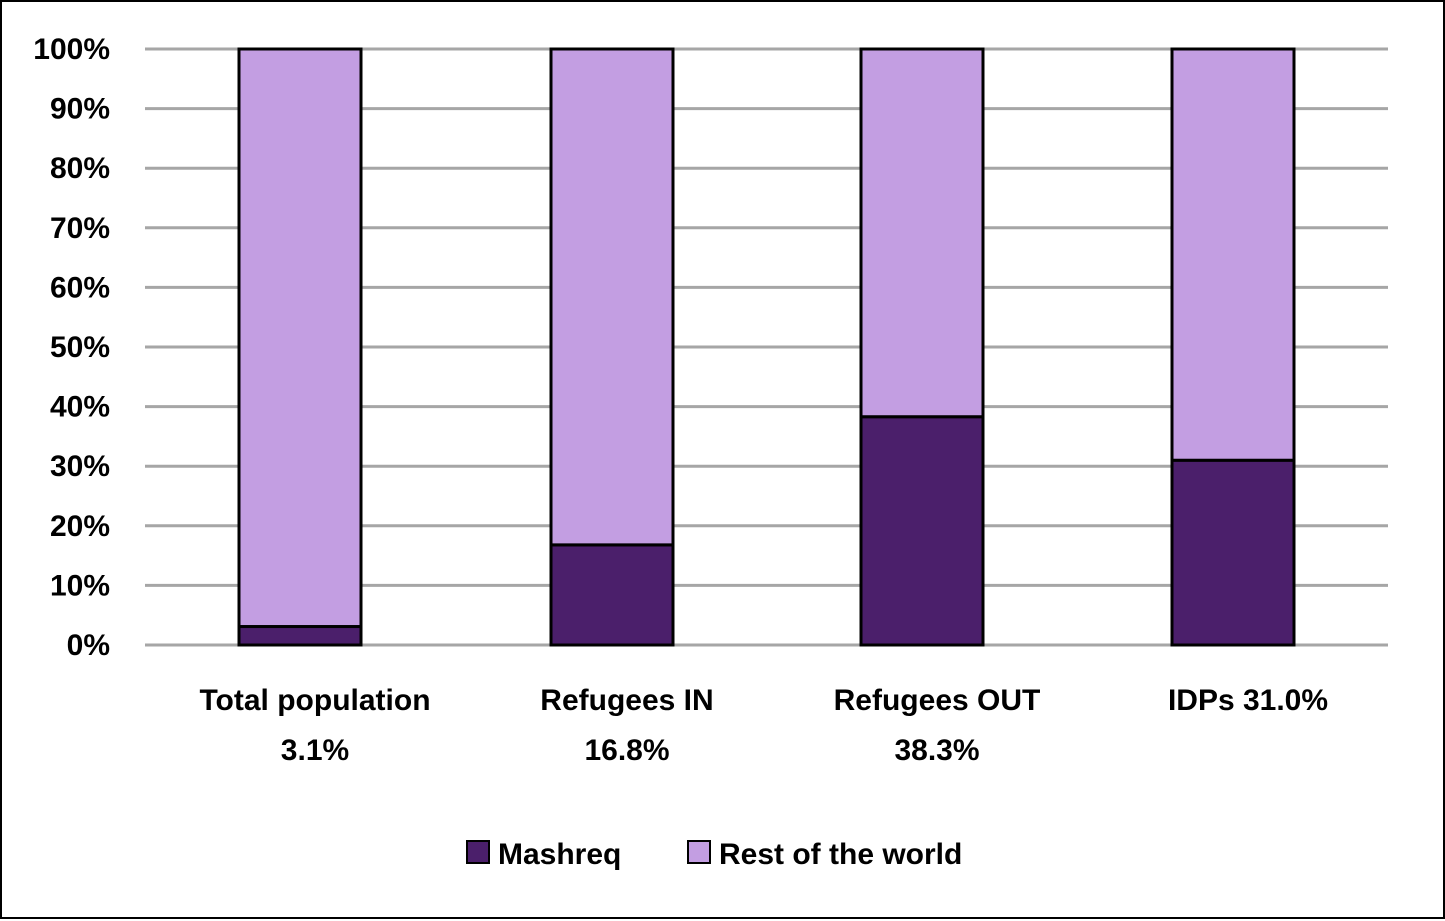  What do you see at coordinates (88, 645) in the screenshot?
I see `y-tick-label: 0%` at bounding box center [88, 645].